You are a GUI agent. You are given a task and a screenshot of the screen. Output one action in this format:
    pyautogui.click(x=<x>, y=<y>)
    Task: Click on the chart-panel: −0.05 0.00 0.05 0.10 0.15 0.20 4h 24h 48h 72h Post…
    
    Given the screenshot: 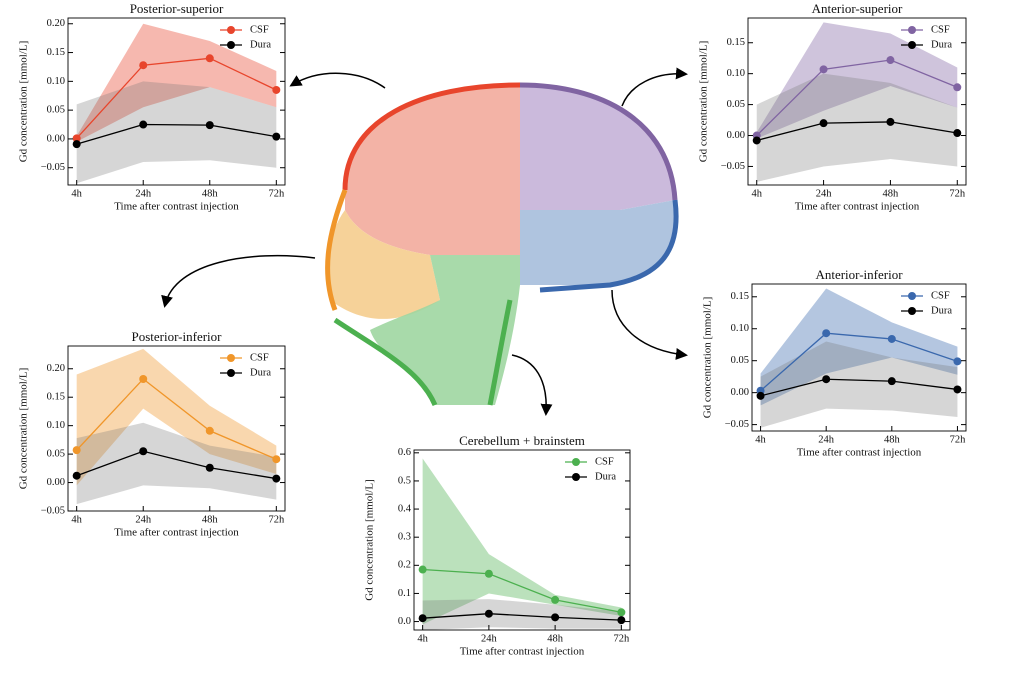 What is the action you would take?
    pyautogui.click(x=152, y=107)
    